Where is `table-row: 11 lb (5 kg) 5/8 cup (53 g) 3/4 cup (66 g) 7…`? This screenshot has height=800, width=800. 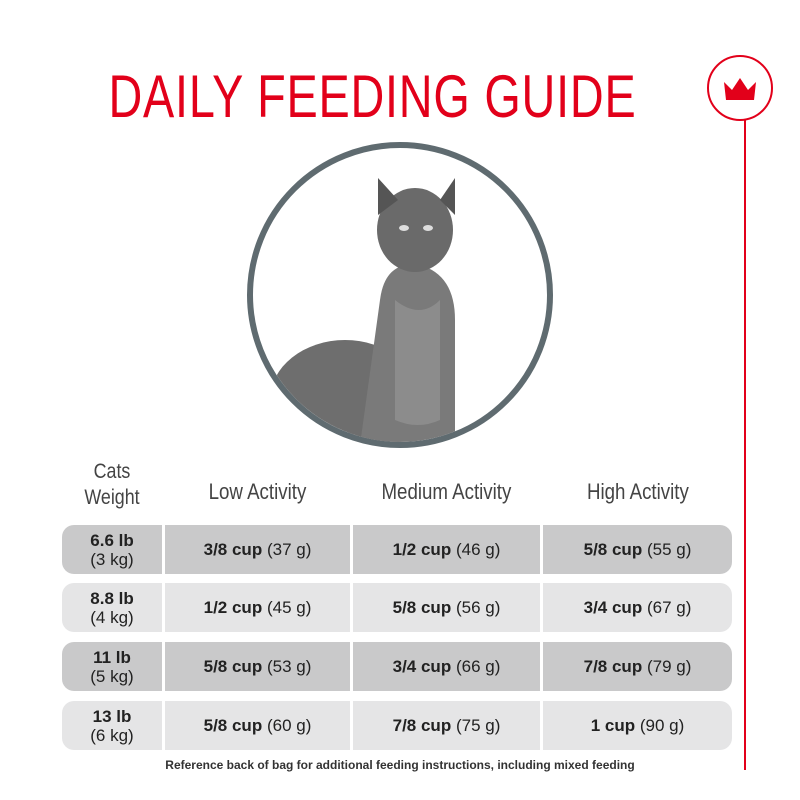
table-row: 11 lb (5 kg) 5/8 cup (53 g) 3/4 cup (66 g) 7… is located at coordinates (397, 666).